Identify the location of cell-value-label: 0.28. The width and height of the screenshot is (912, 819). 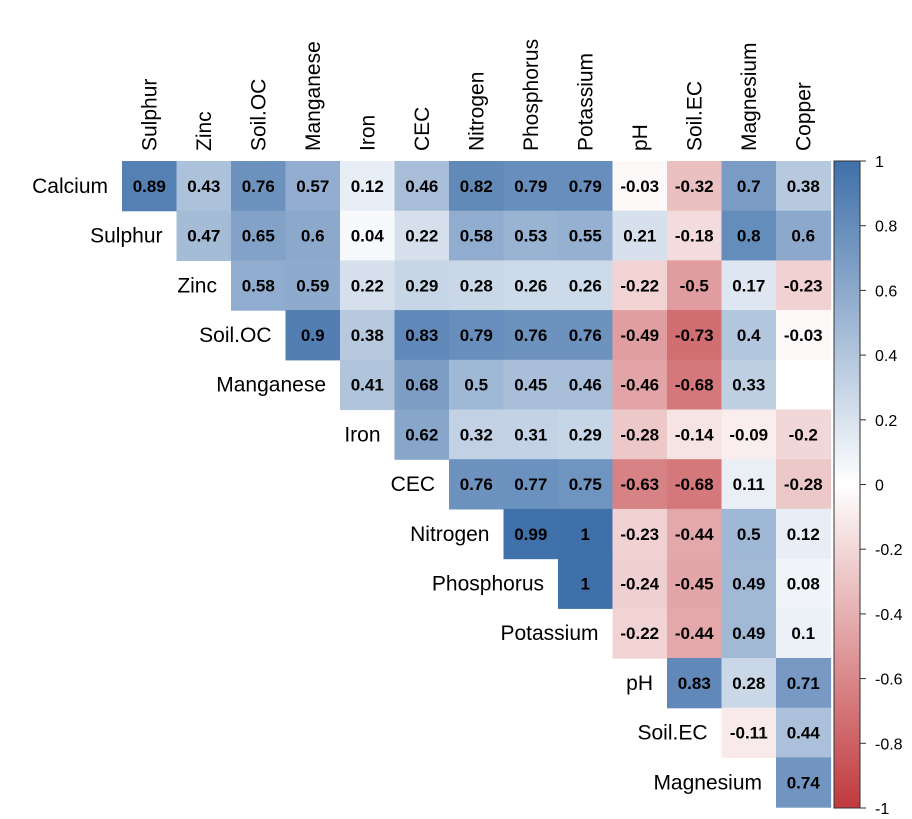
(748, 683).